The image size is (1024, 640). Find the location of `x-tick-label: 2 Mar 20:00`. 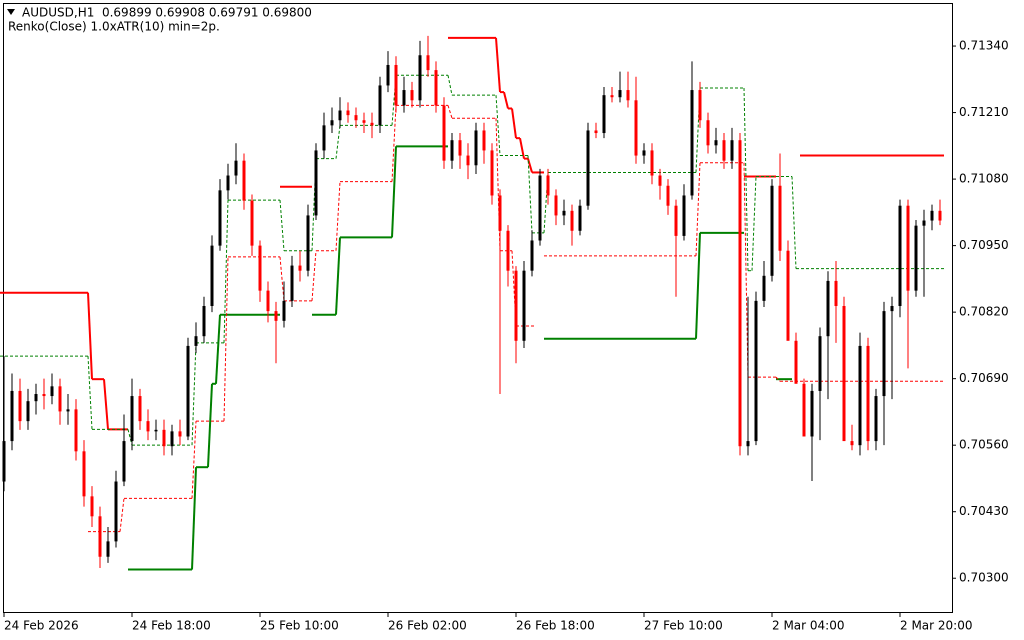

x-tick-label: 2 Mar 20:00 is located at coordinates (936, 626).